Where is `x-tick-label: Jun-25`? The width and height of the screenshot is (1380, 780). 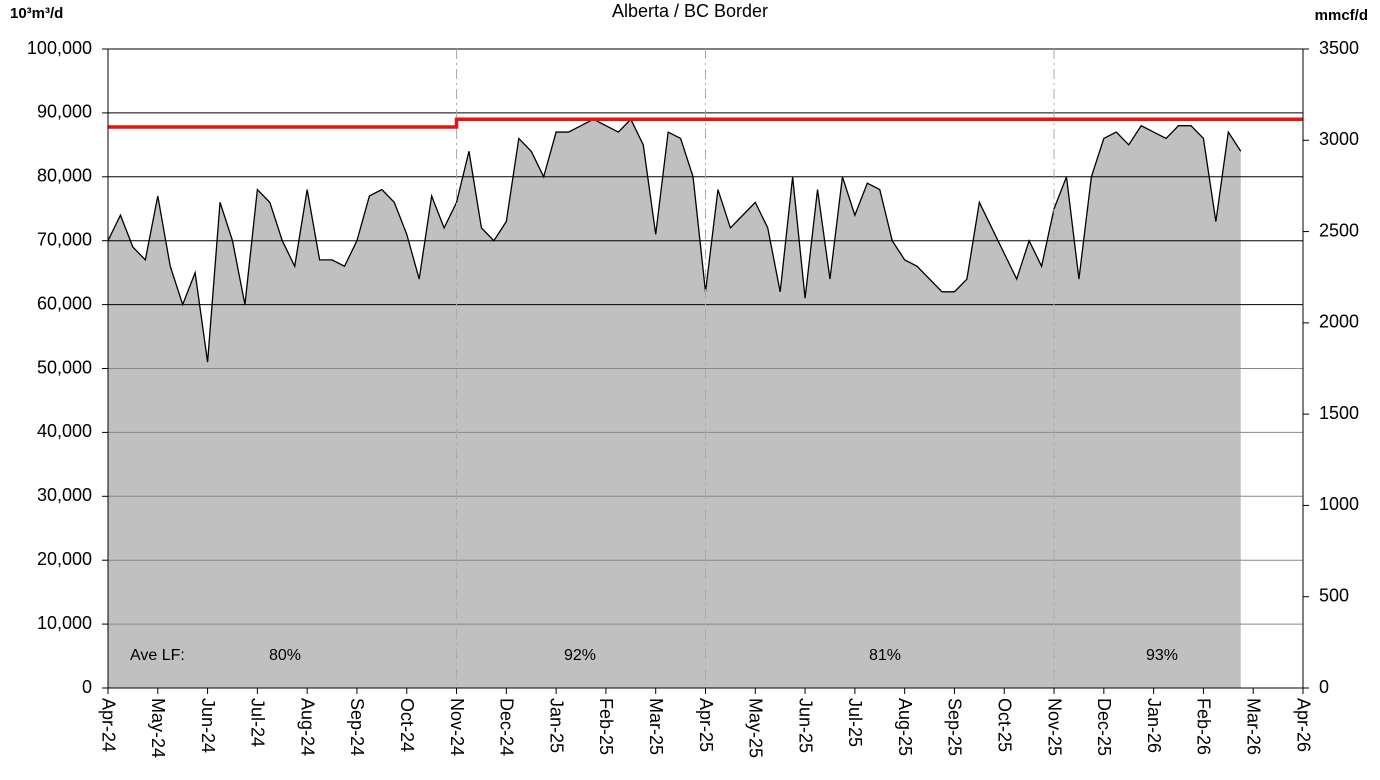 x-tick-label: Jun-25 is located at coordinates (805, 725).